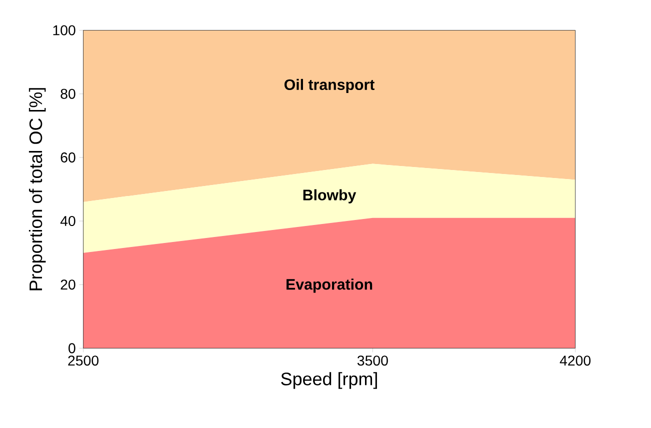 This screenshot has width=651, height=428. I want to click on y-tick-label: 80, so click(68, 94).